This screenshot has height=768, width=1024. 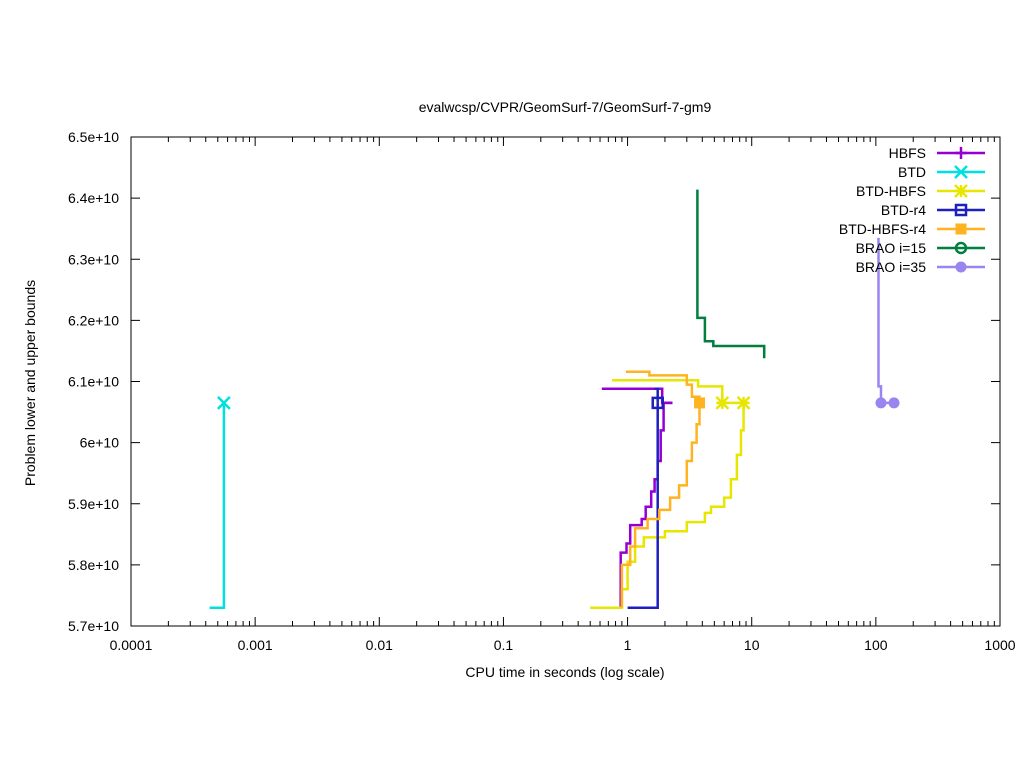 I want to click on series-btd, so click(x=220, y=502).